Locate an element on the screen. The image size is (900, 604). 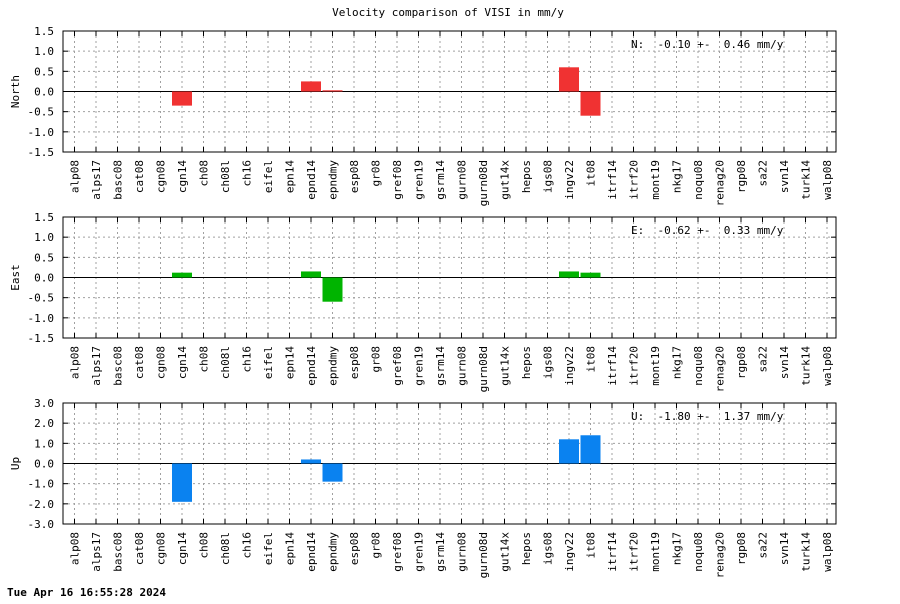
bar-cgn14 is located at coordinates (182, 98).